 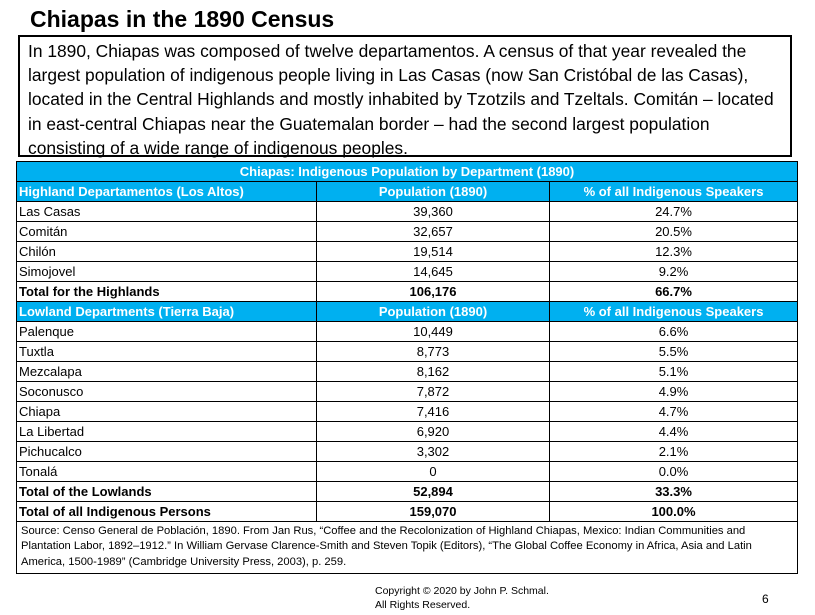 What do you see at coordinates (433, 251) in the screenshot?
I see `population-value: 19,514` at bounding box center [433, 251].